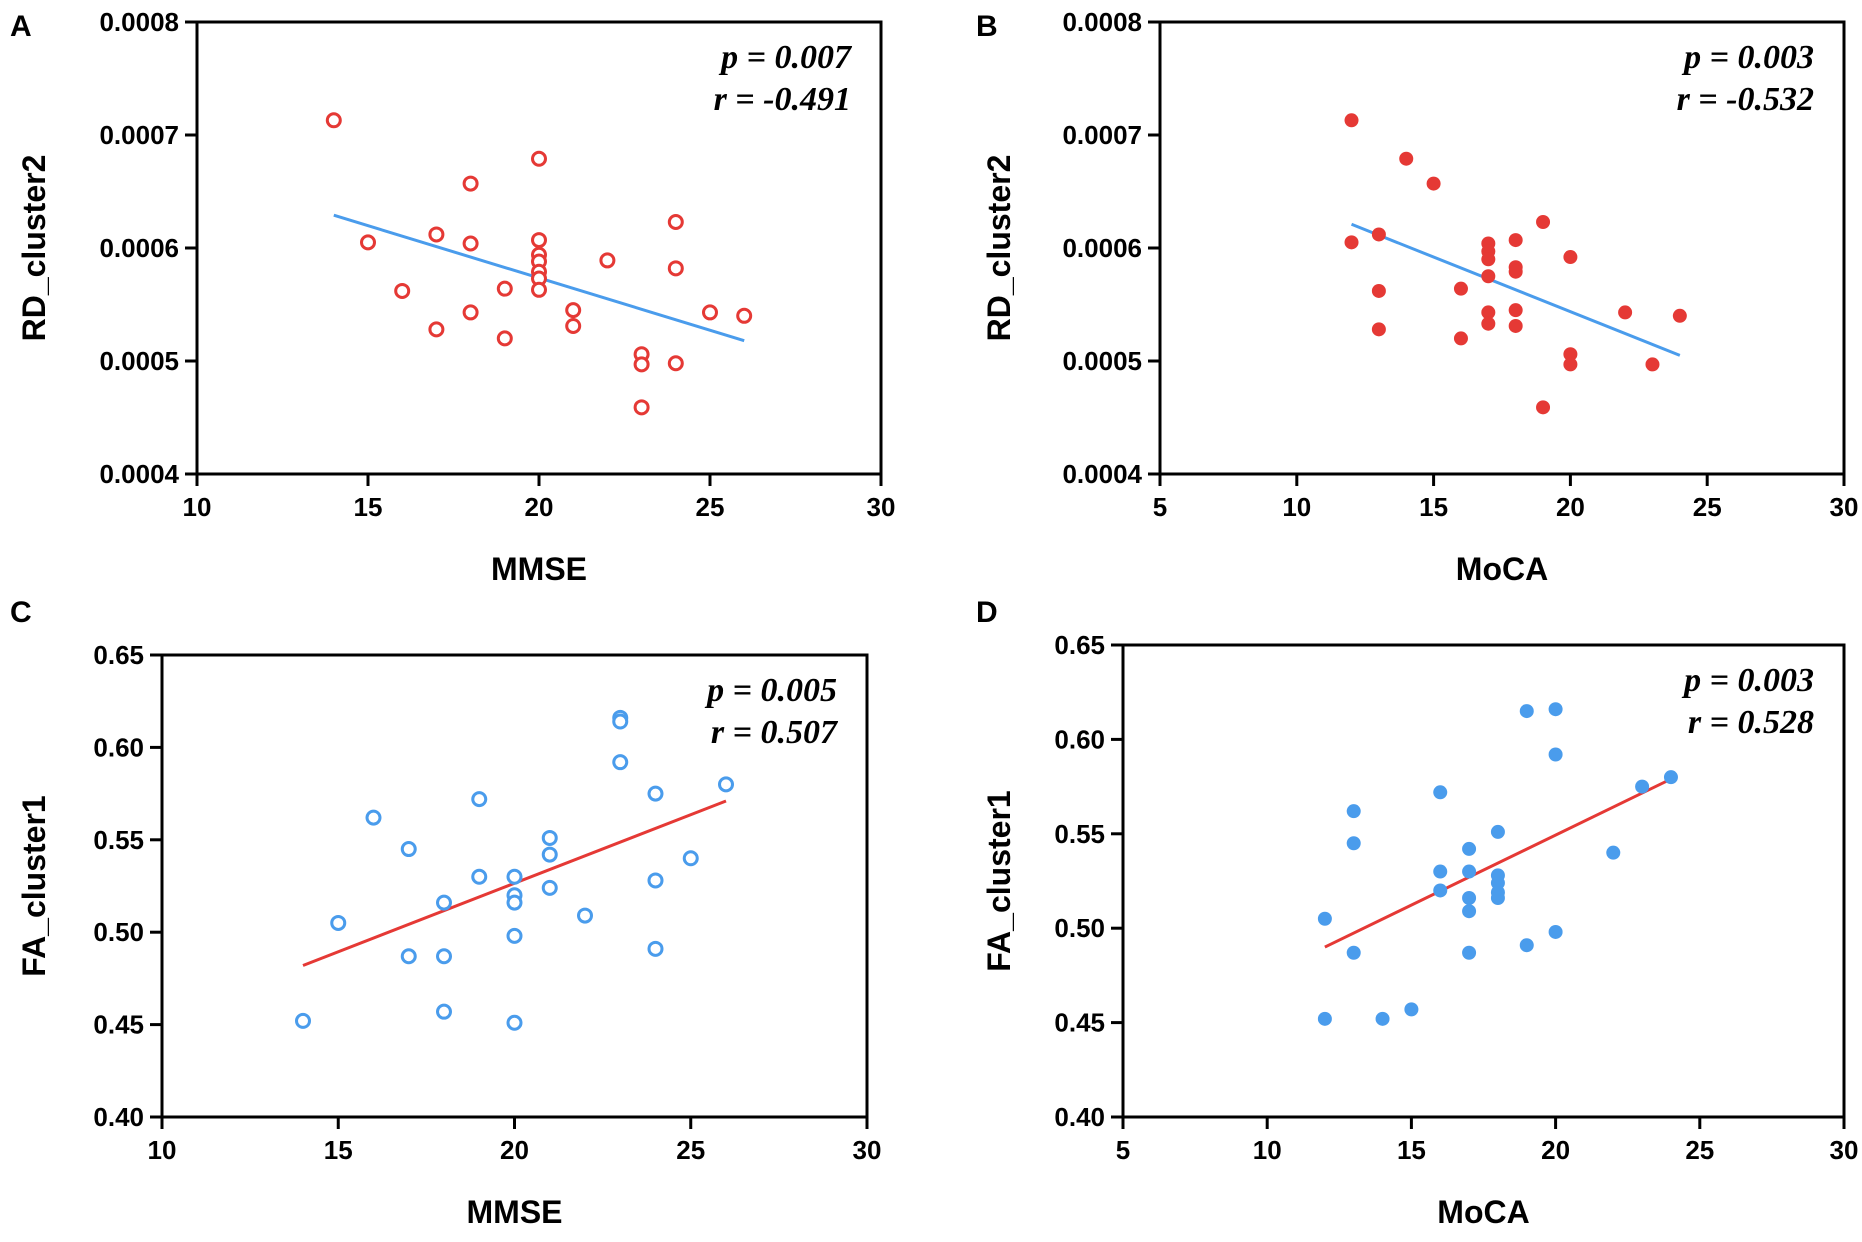 The image size is (1862, 1242). Describe the element at coordinates (770, 690) in the screenshot. I see `p-value-label: p = 0.005` at that location.